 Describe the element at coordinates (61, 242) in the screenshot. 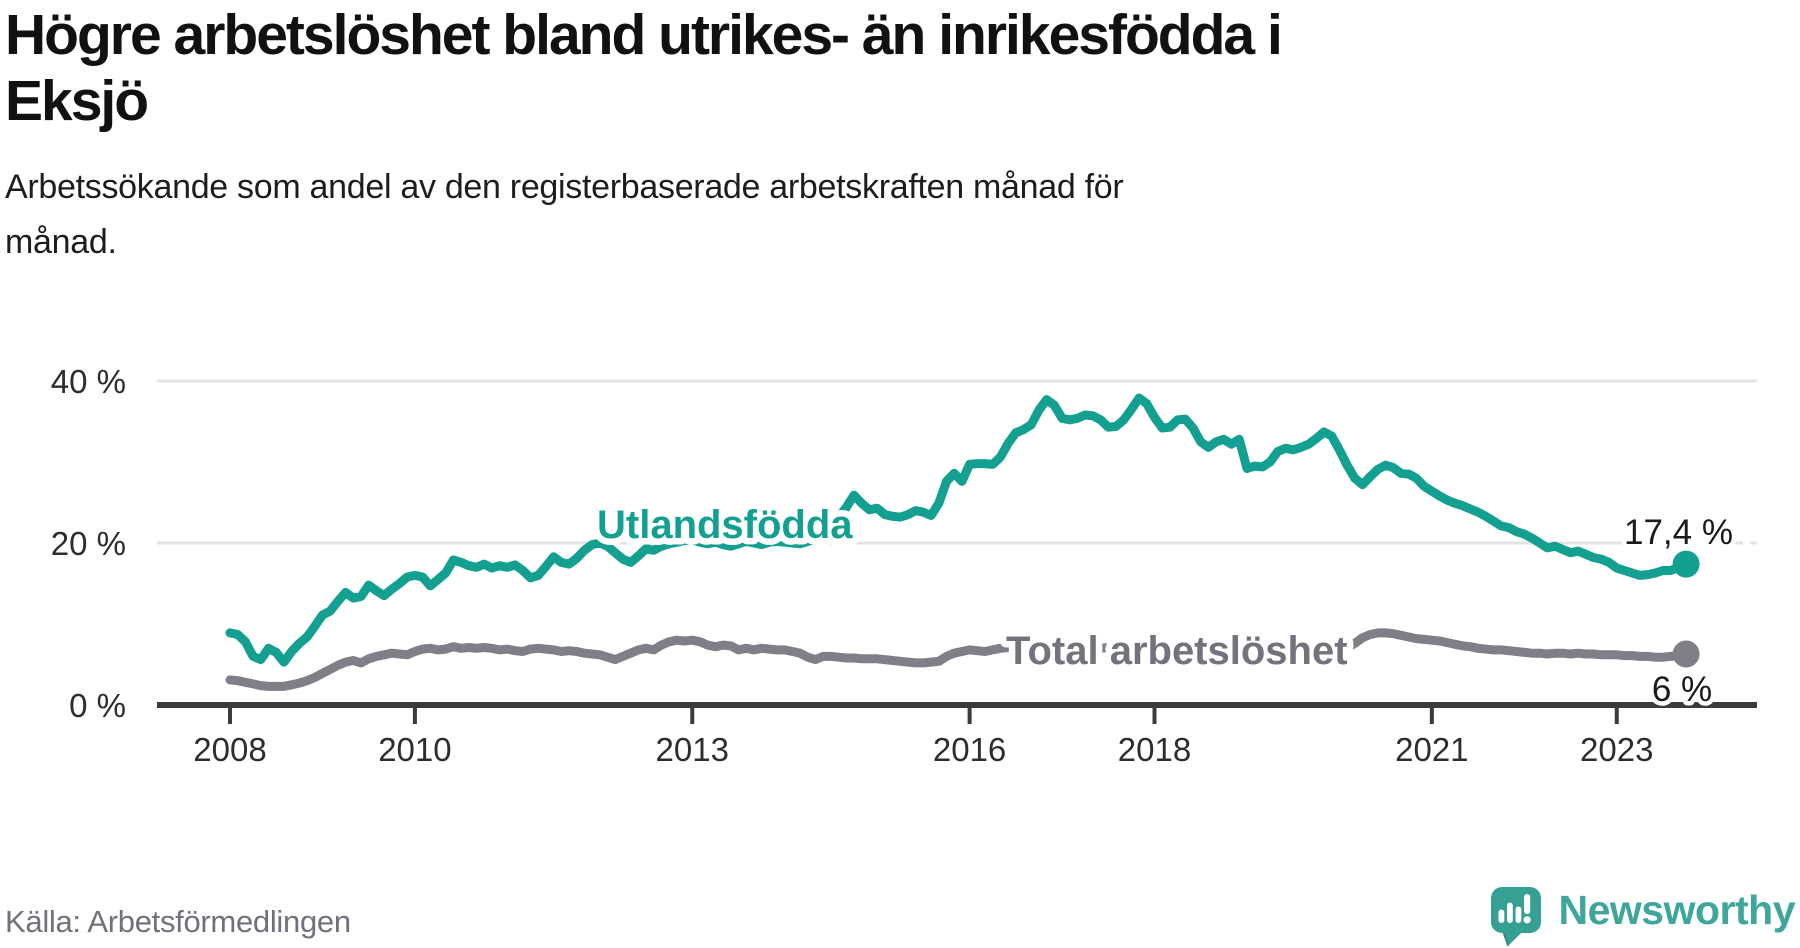

I see `chart-subtitle-line2: månad.` at that location.